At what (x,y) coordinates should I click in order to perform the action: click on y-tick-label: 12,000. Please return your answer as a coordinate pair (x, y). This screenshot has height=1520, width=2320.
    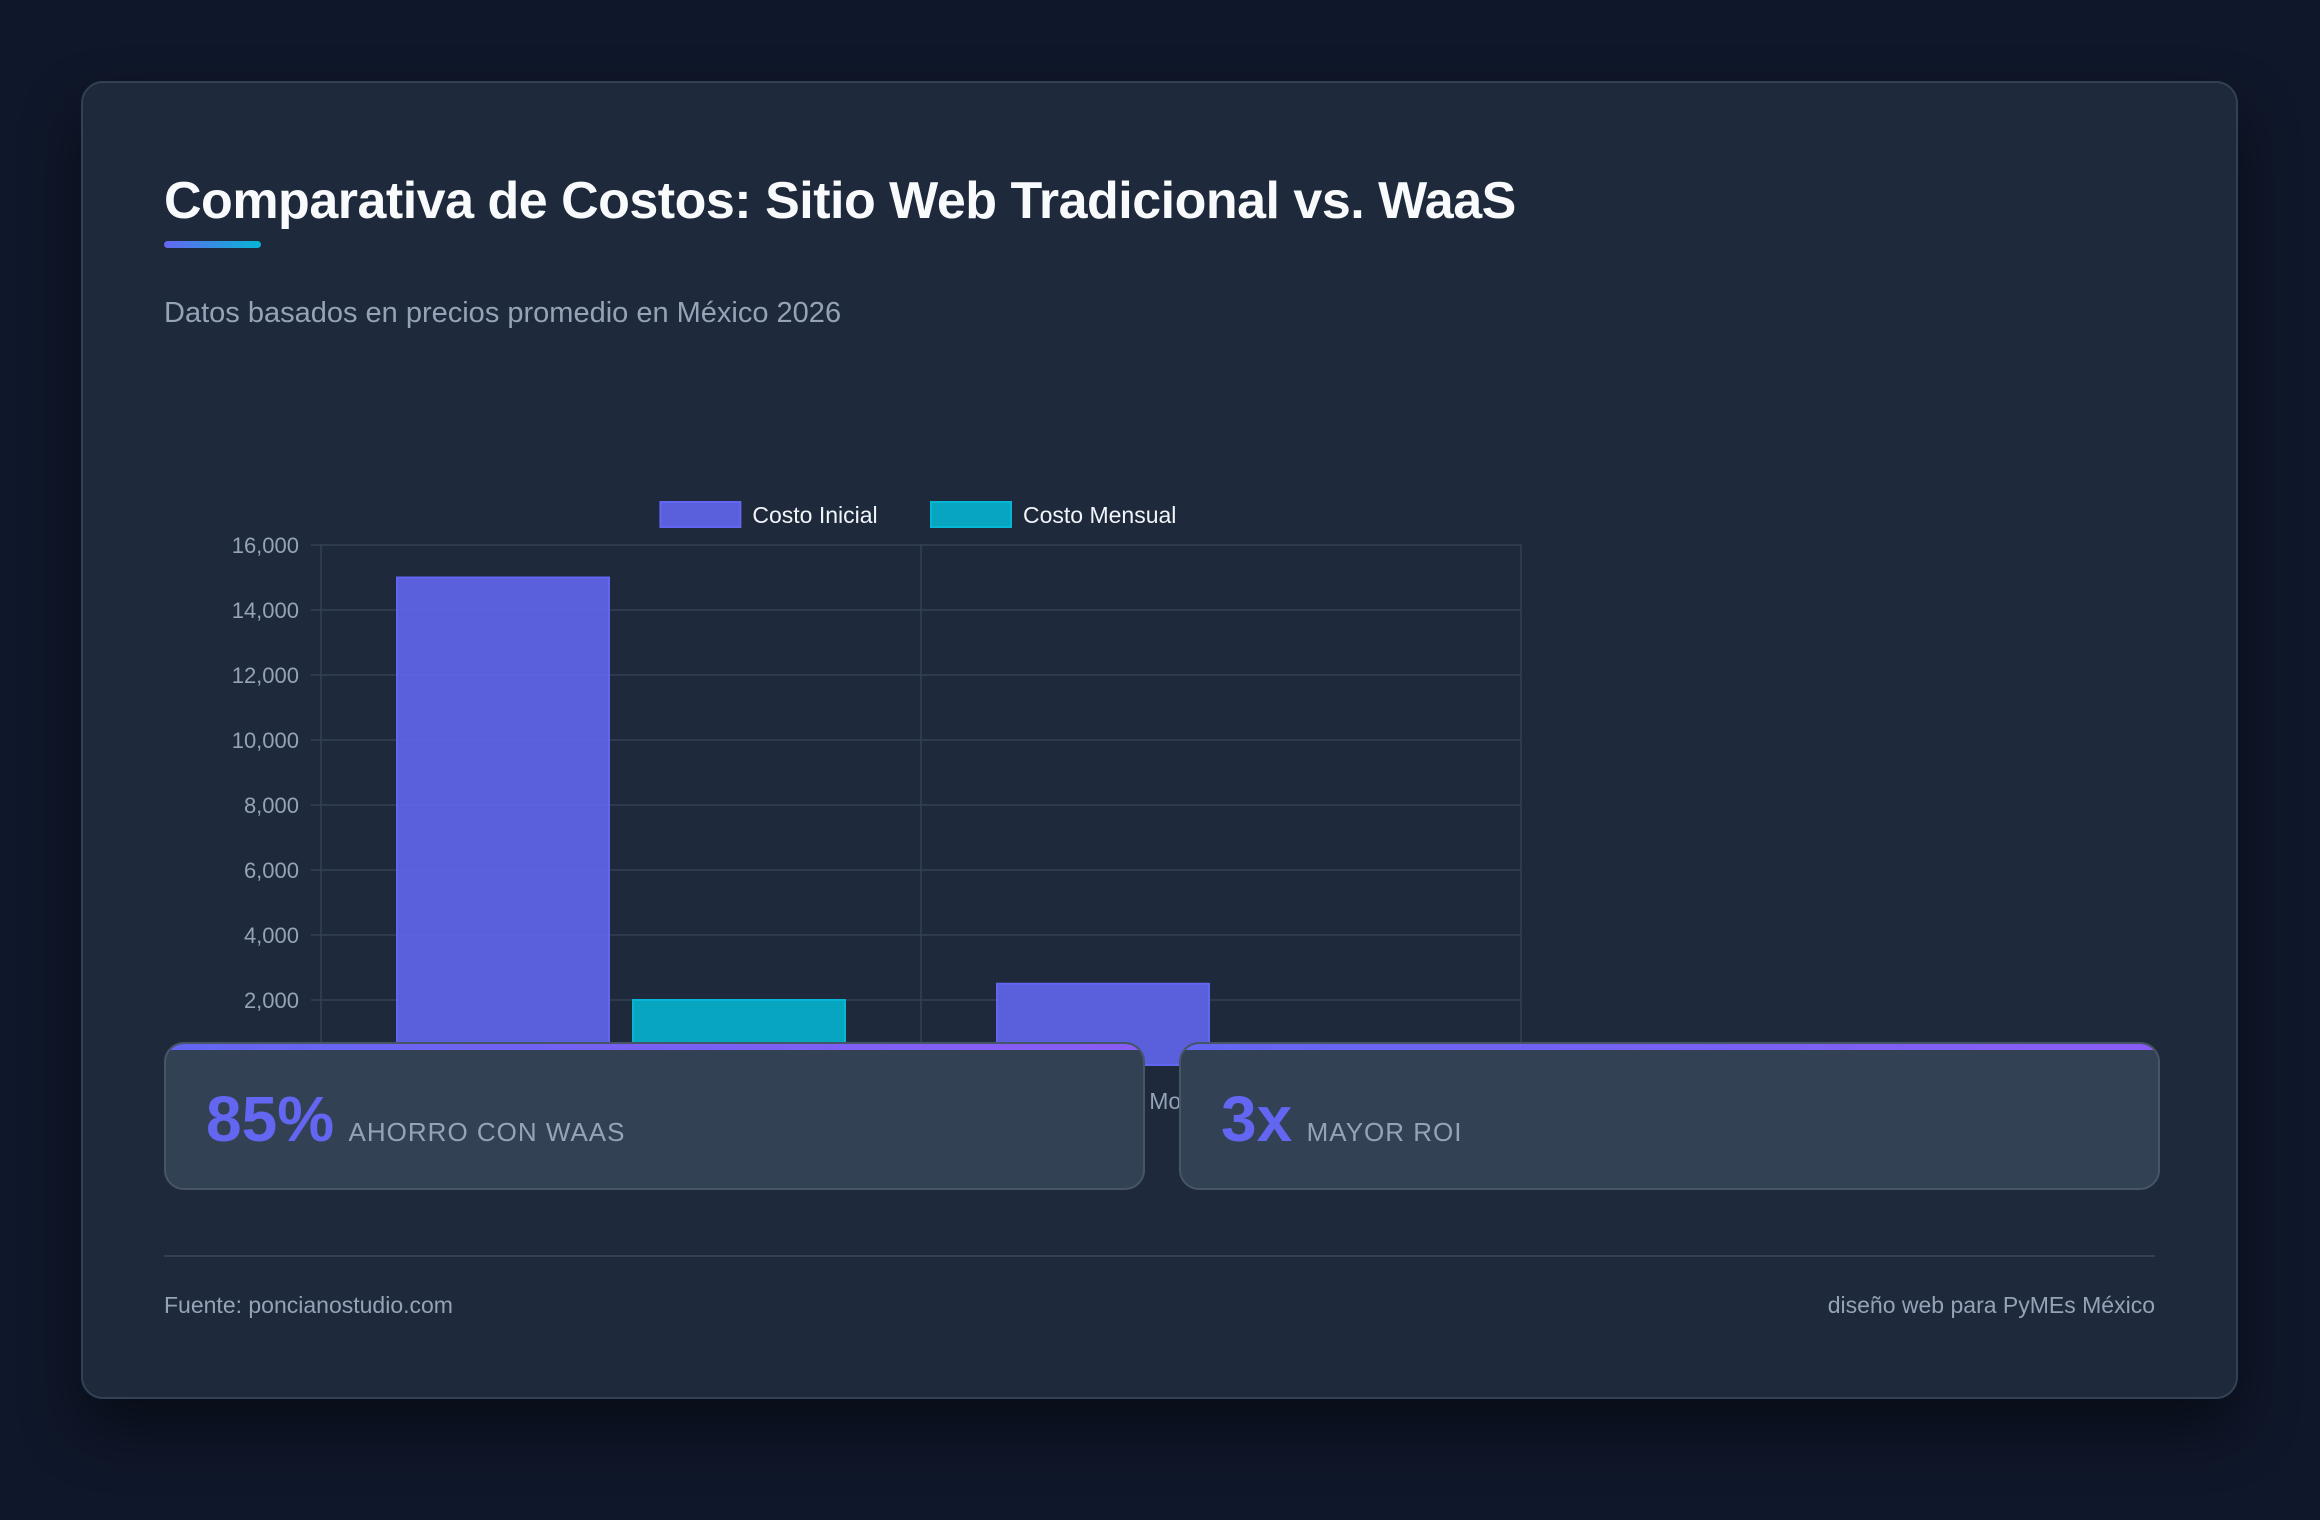
    Looking at the image, I should click on (265, 675).